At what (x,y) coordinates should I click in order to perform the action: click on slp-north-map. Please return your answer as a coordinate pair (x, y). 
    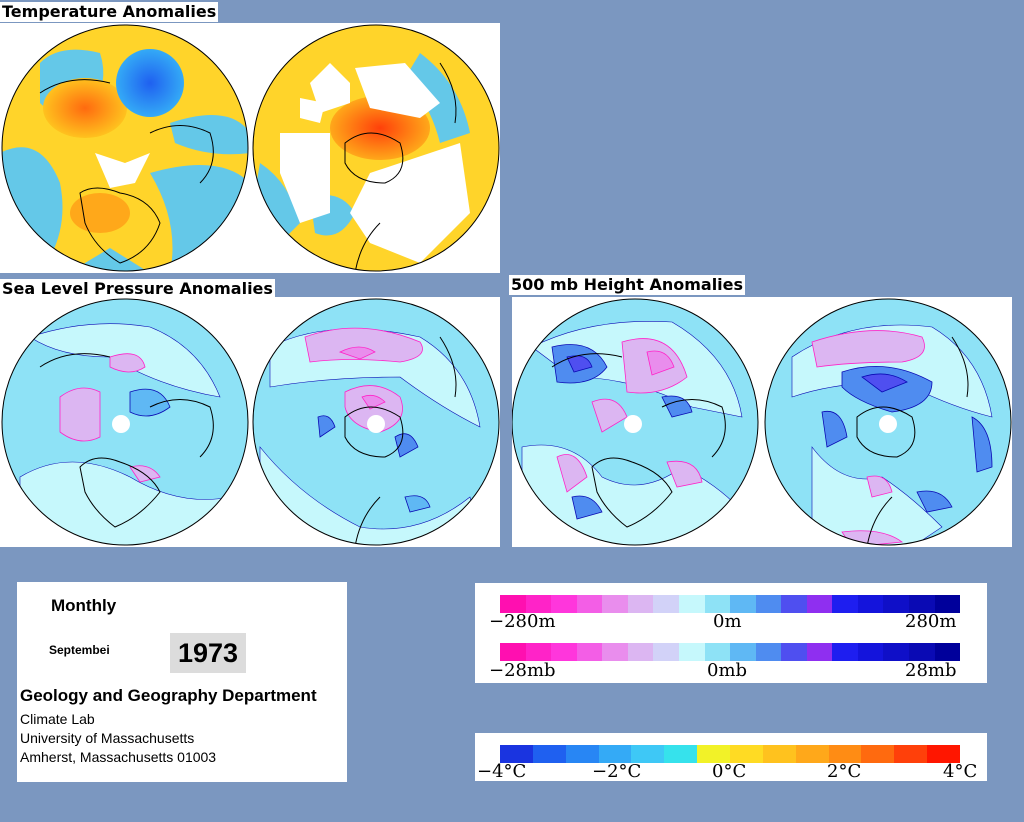
    Looking at the image, I should click on (125, 422).